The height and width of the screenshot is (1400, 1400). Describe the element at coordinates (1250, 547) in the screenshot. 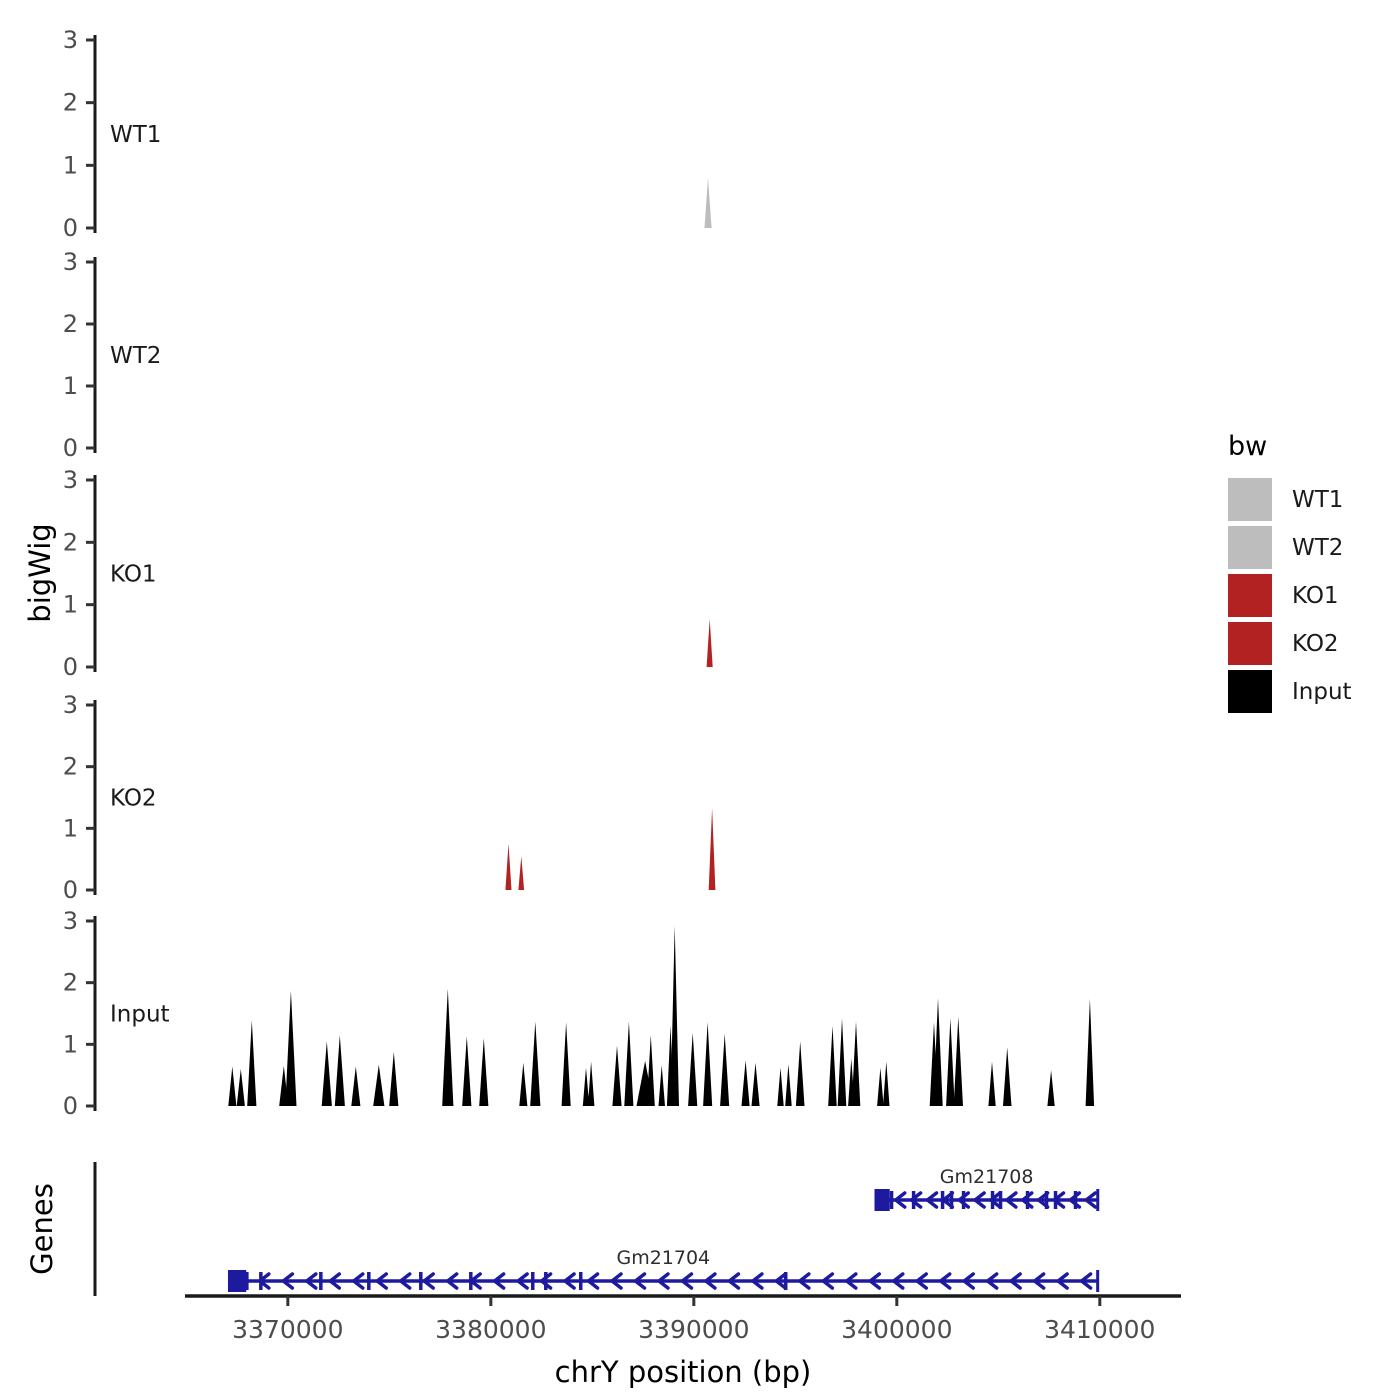

I see `legend-swatch-WT2` at that location.